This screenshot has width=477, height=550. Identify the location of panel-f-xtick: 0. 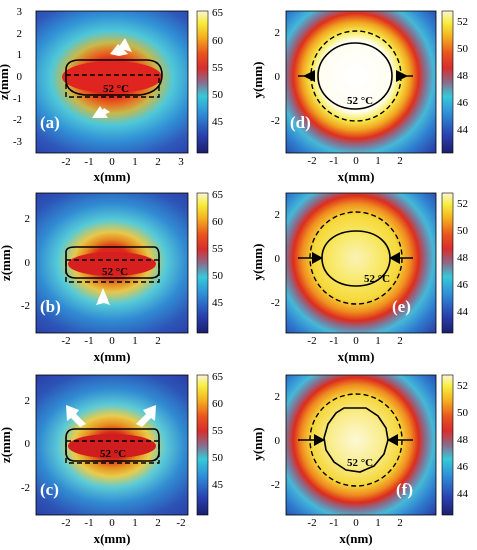
(356, 523).